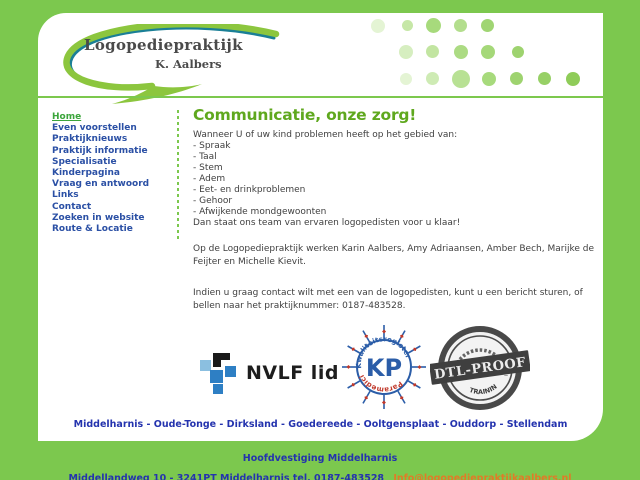 The width and height of the screenshot is (640, 480). What do you see at coordinates (72, 206) in the screenshot?
I see `sidebar-item-contact: Contact` at bounding box center [72, 206].